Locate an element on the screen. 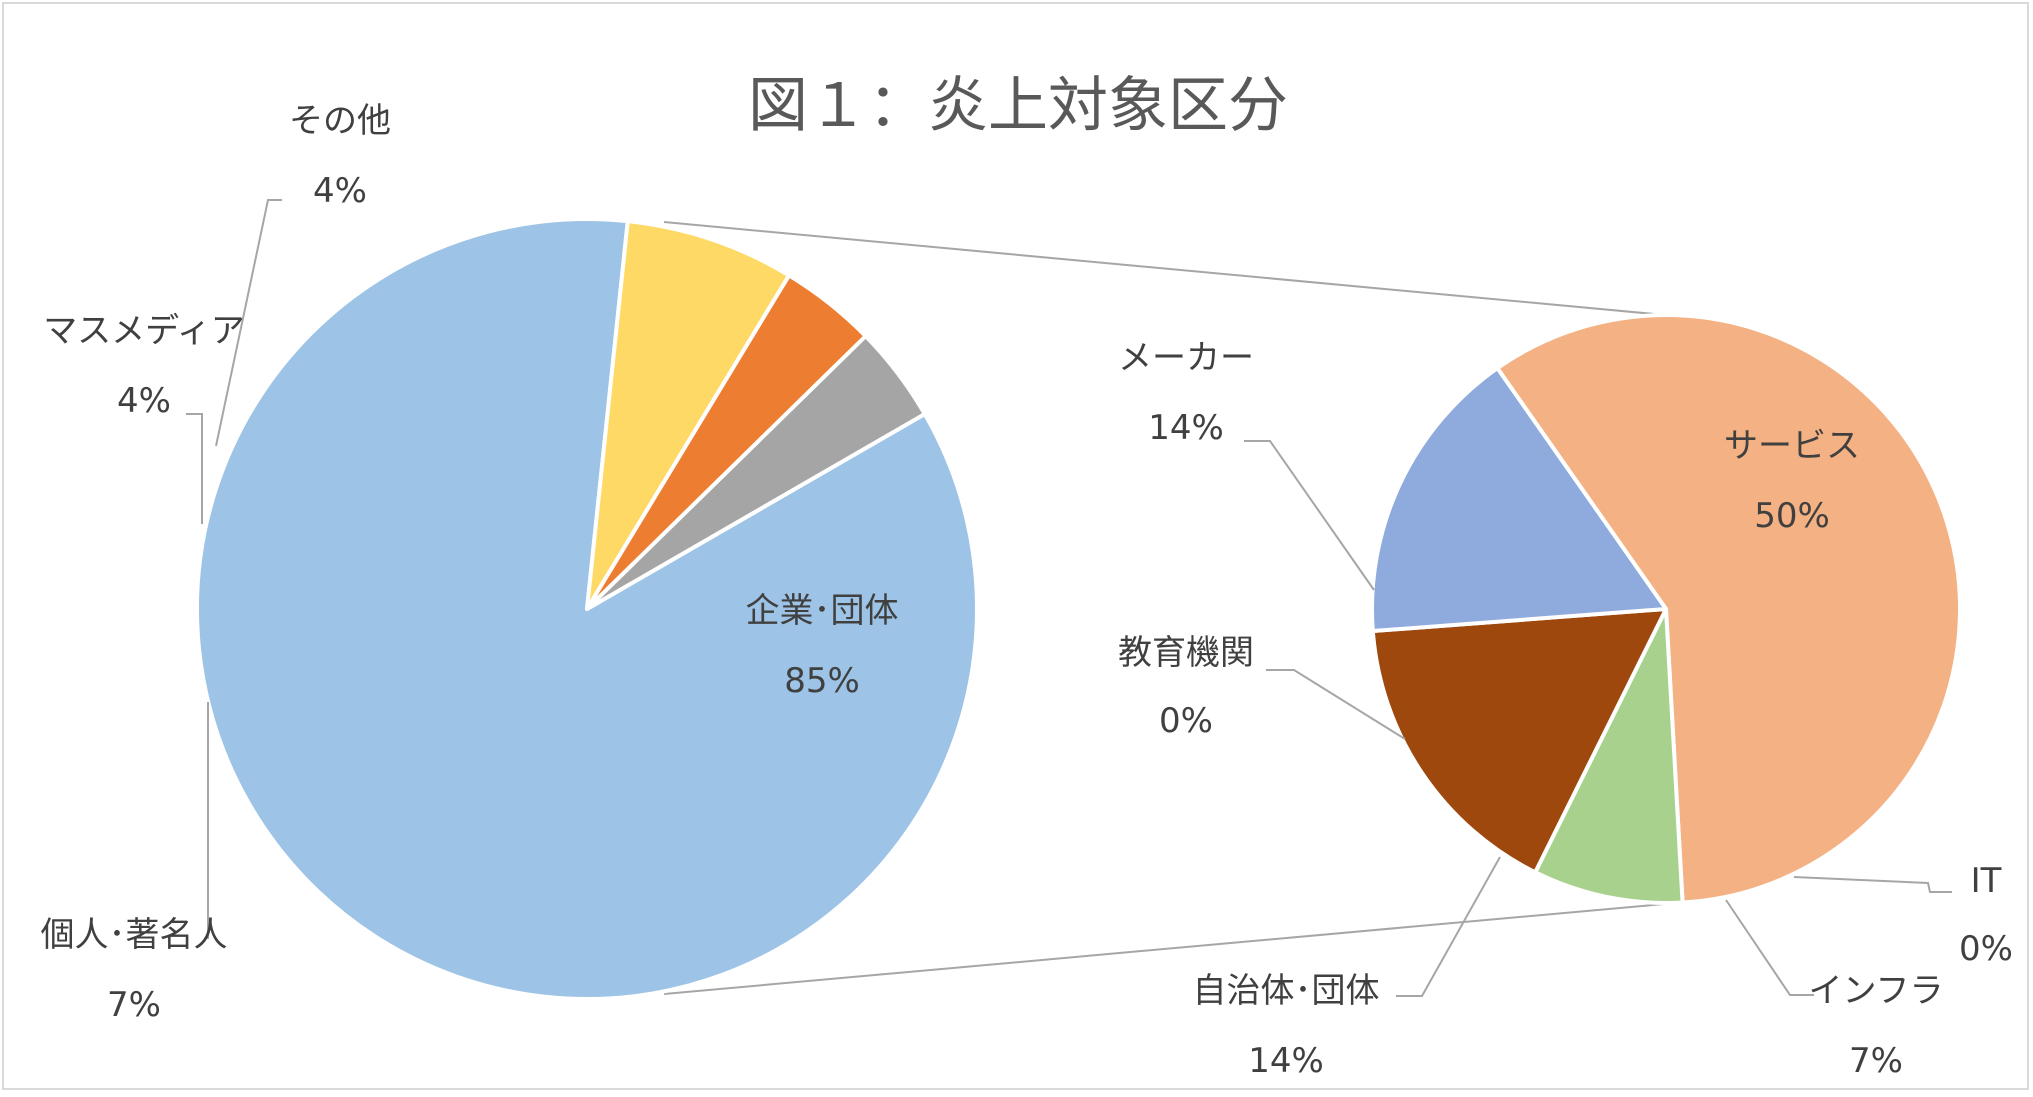 Image resolution: width=2033 pixels, height=1097 pixels. label-jichitai-dantai: 自治体･団体 is located at coordinates (1286, 991).